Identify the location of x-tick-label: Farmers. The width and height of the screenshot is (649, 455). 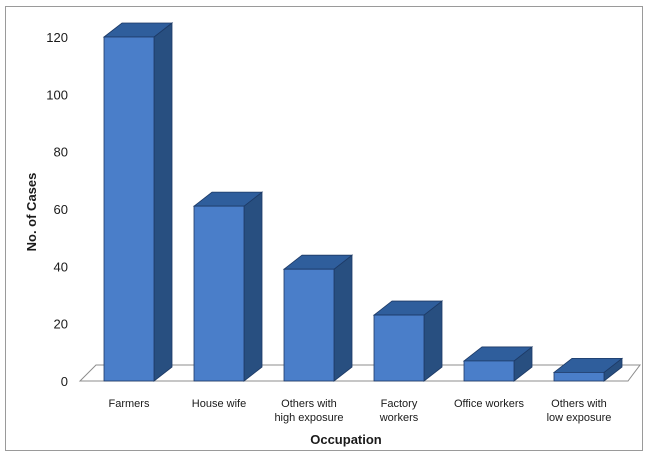
(129, 404).